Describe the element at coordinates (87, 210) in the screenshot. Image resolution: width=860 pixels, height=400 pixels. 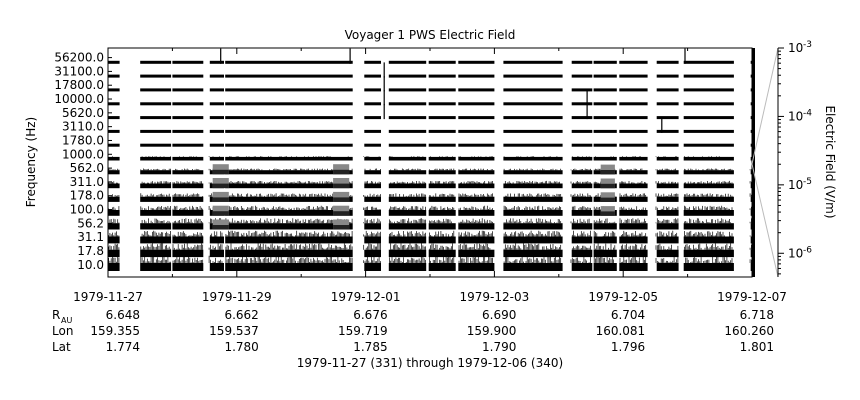
I see `y-tick-label: 100.0` at that location.